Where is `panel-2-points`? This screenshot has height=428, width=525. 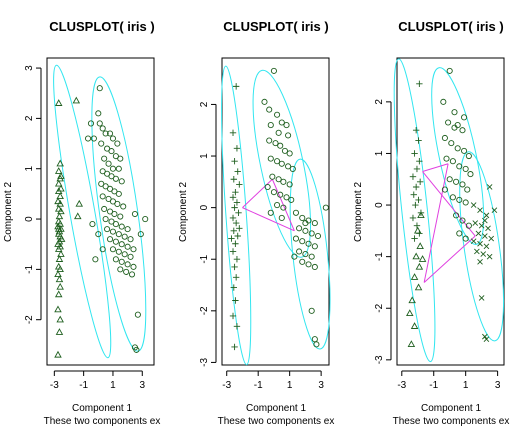
panel-2-points is located at coordinates (278, 209).